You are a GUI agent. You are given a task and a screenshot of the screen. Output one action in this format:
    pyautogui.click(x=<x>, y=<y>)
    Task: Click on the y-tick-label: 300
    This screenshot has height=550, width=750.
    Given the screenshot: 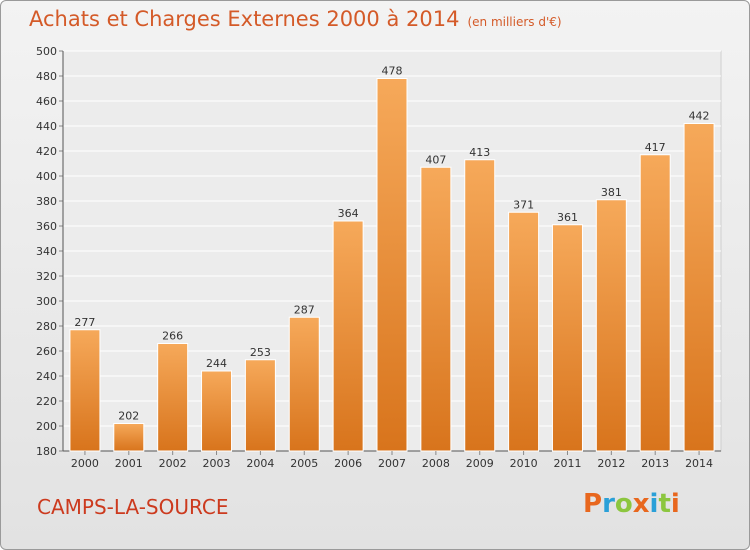 What is the action you would take?
    pyautogui.click(x=46, y=301)
    